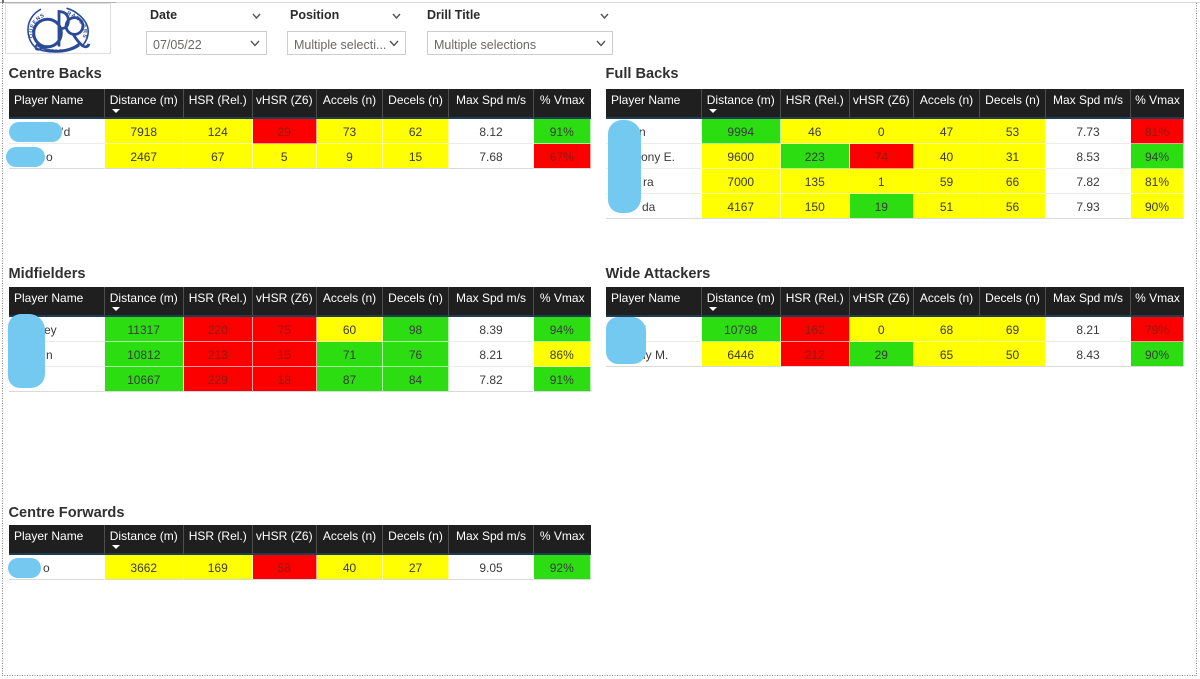 Image resolution: width=1200 pixels, height=679 pixels. What do you see at coordinates (56, 50) in the screenshot?
I see `svg-text: 1882` at bounding box center [56, 50].